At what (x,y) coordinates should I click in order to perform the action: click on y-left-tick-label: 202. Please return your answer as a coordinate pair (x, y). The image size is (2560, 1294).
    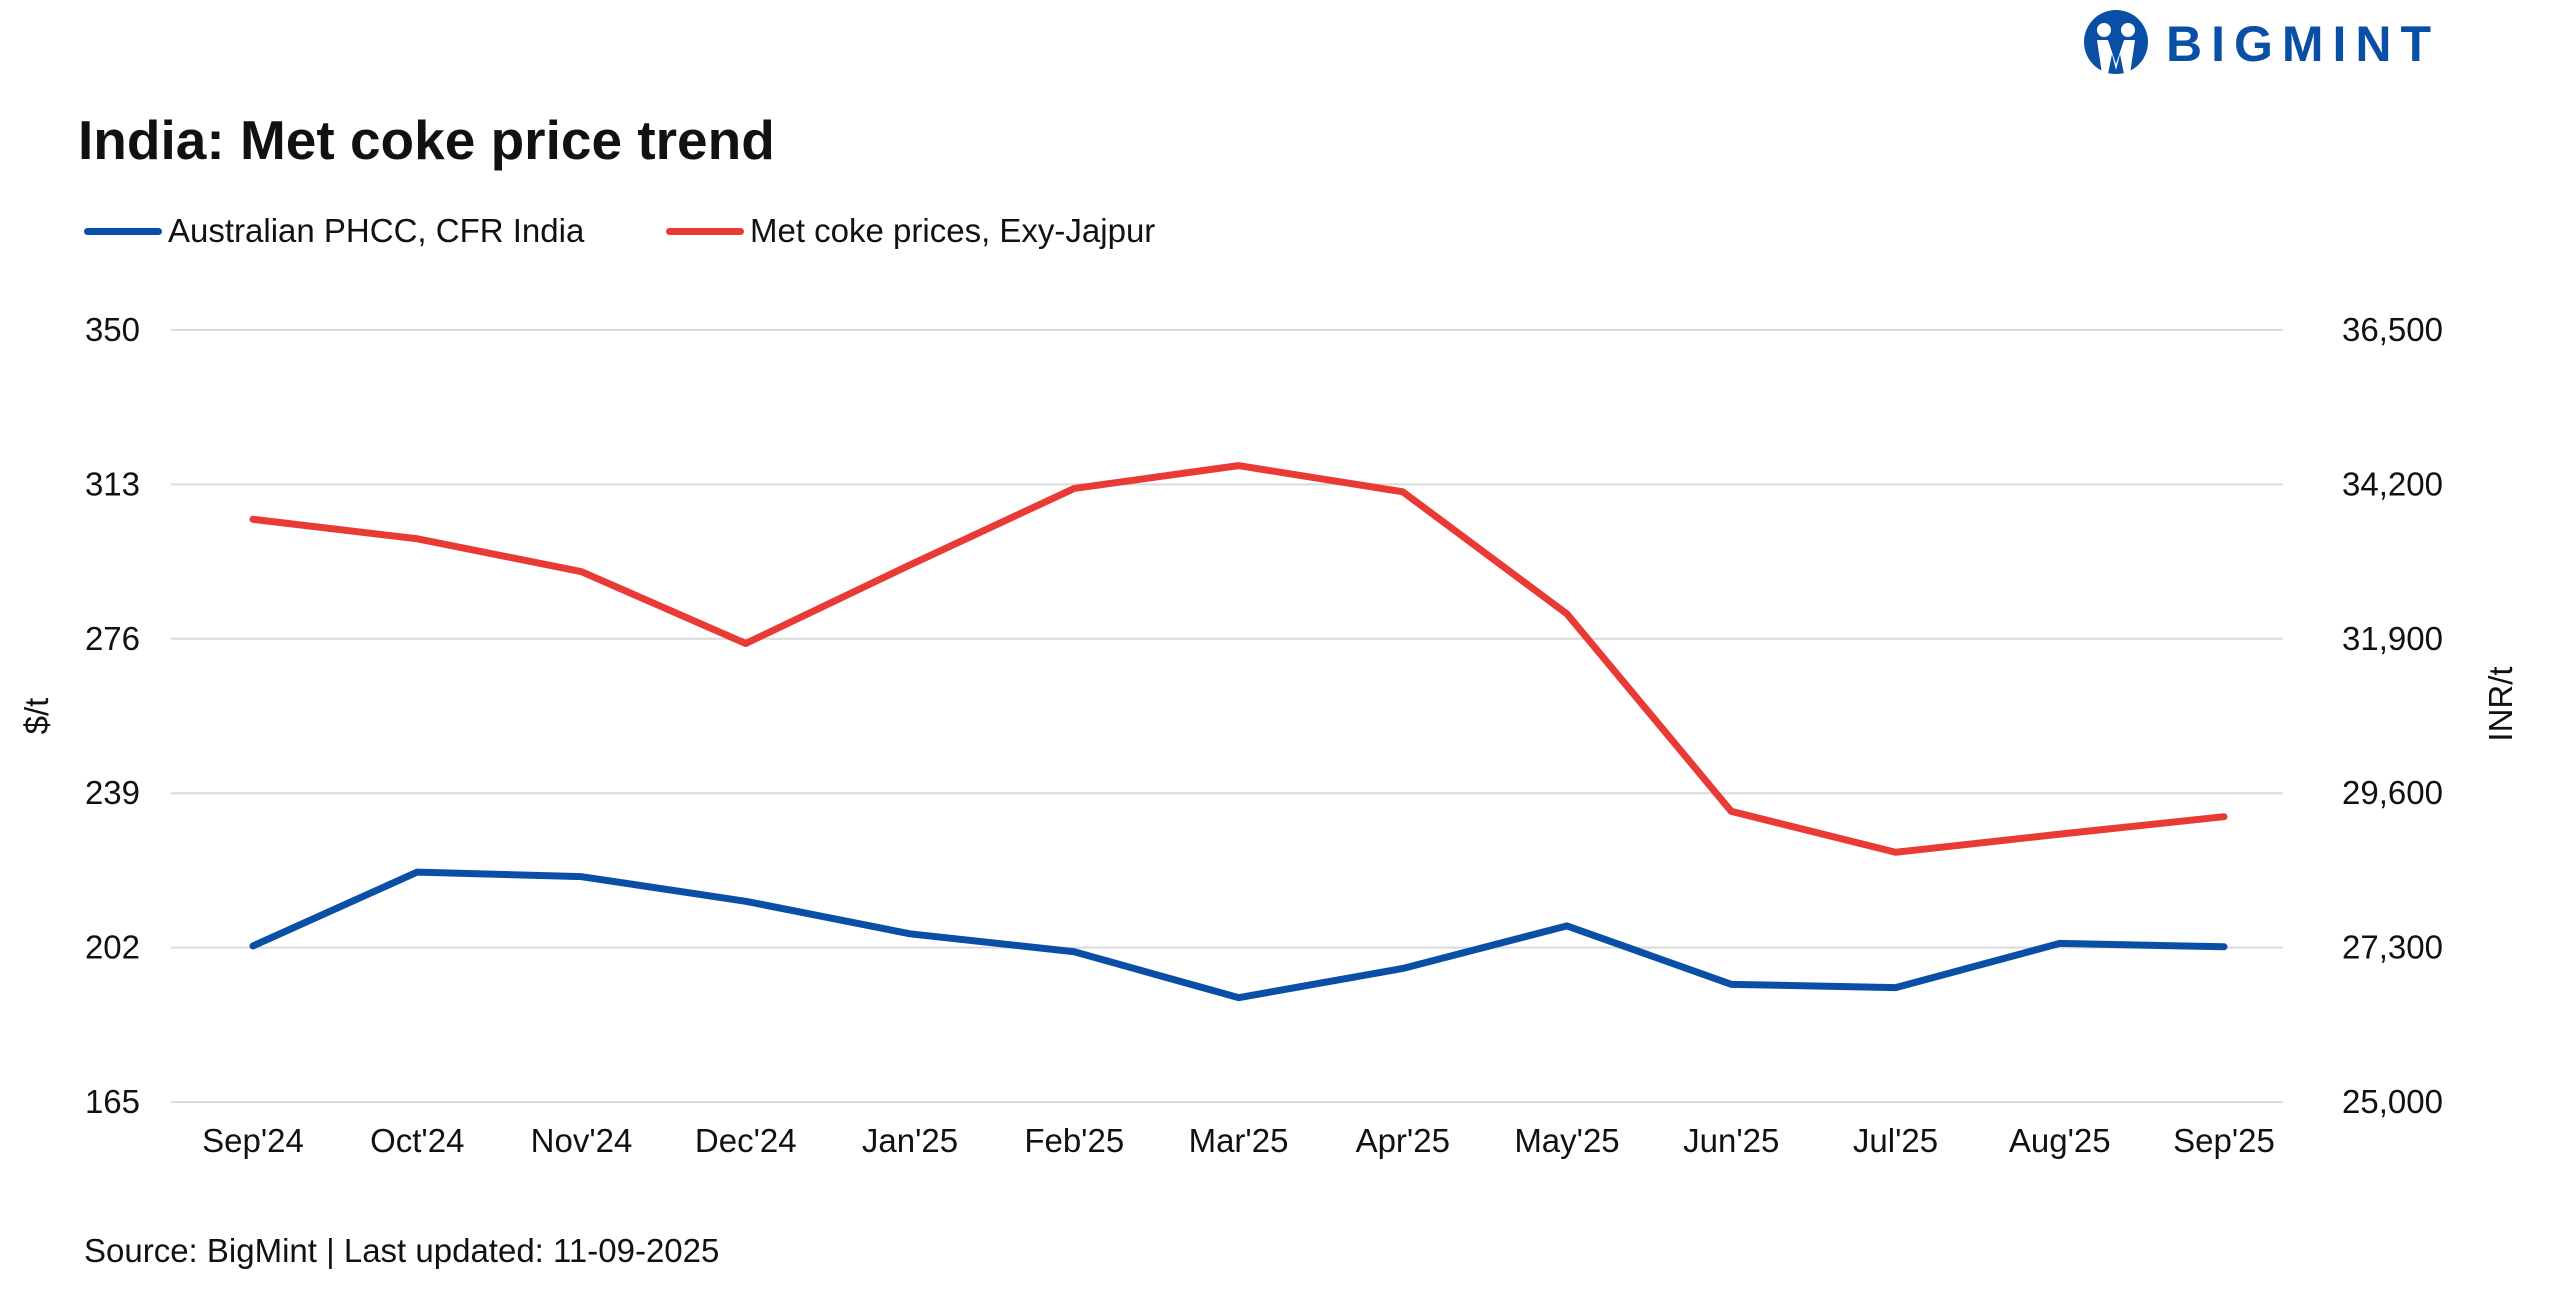
    Looking at the image, I should click on (112, 947).